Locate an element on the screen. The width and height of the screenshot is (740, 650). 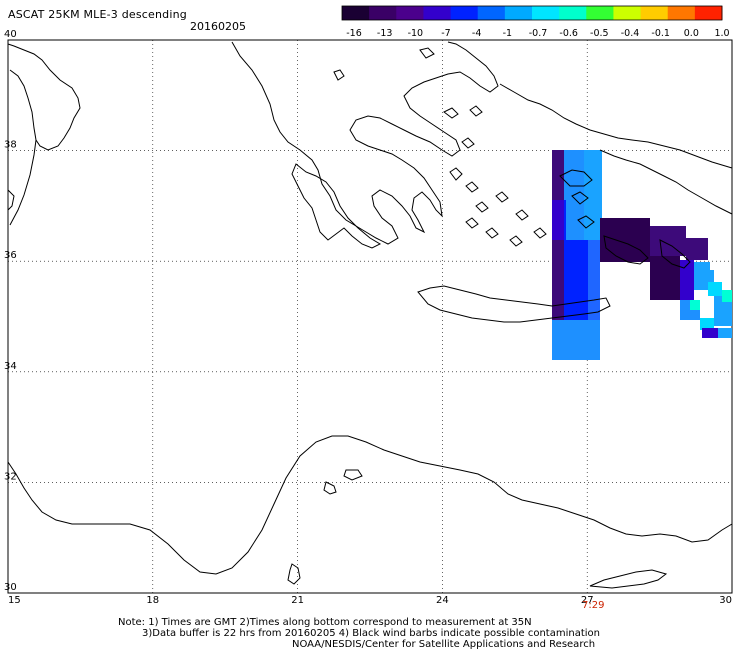
lat-label: 30 is located at coordinates (10, 587).